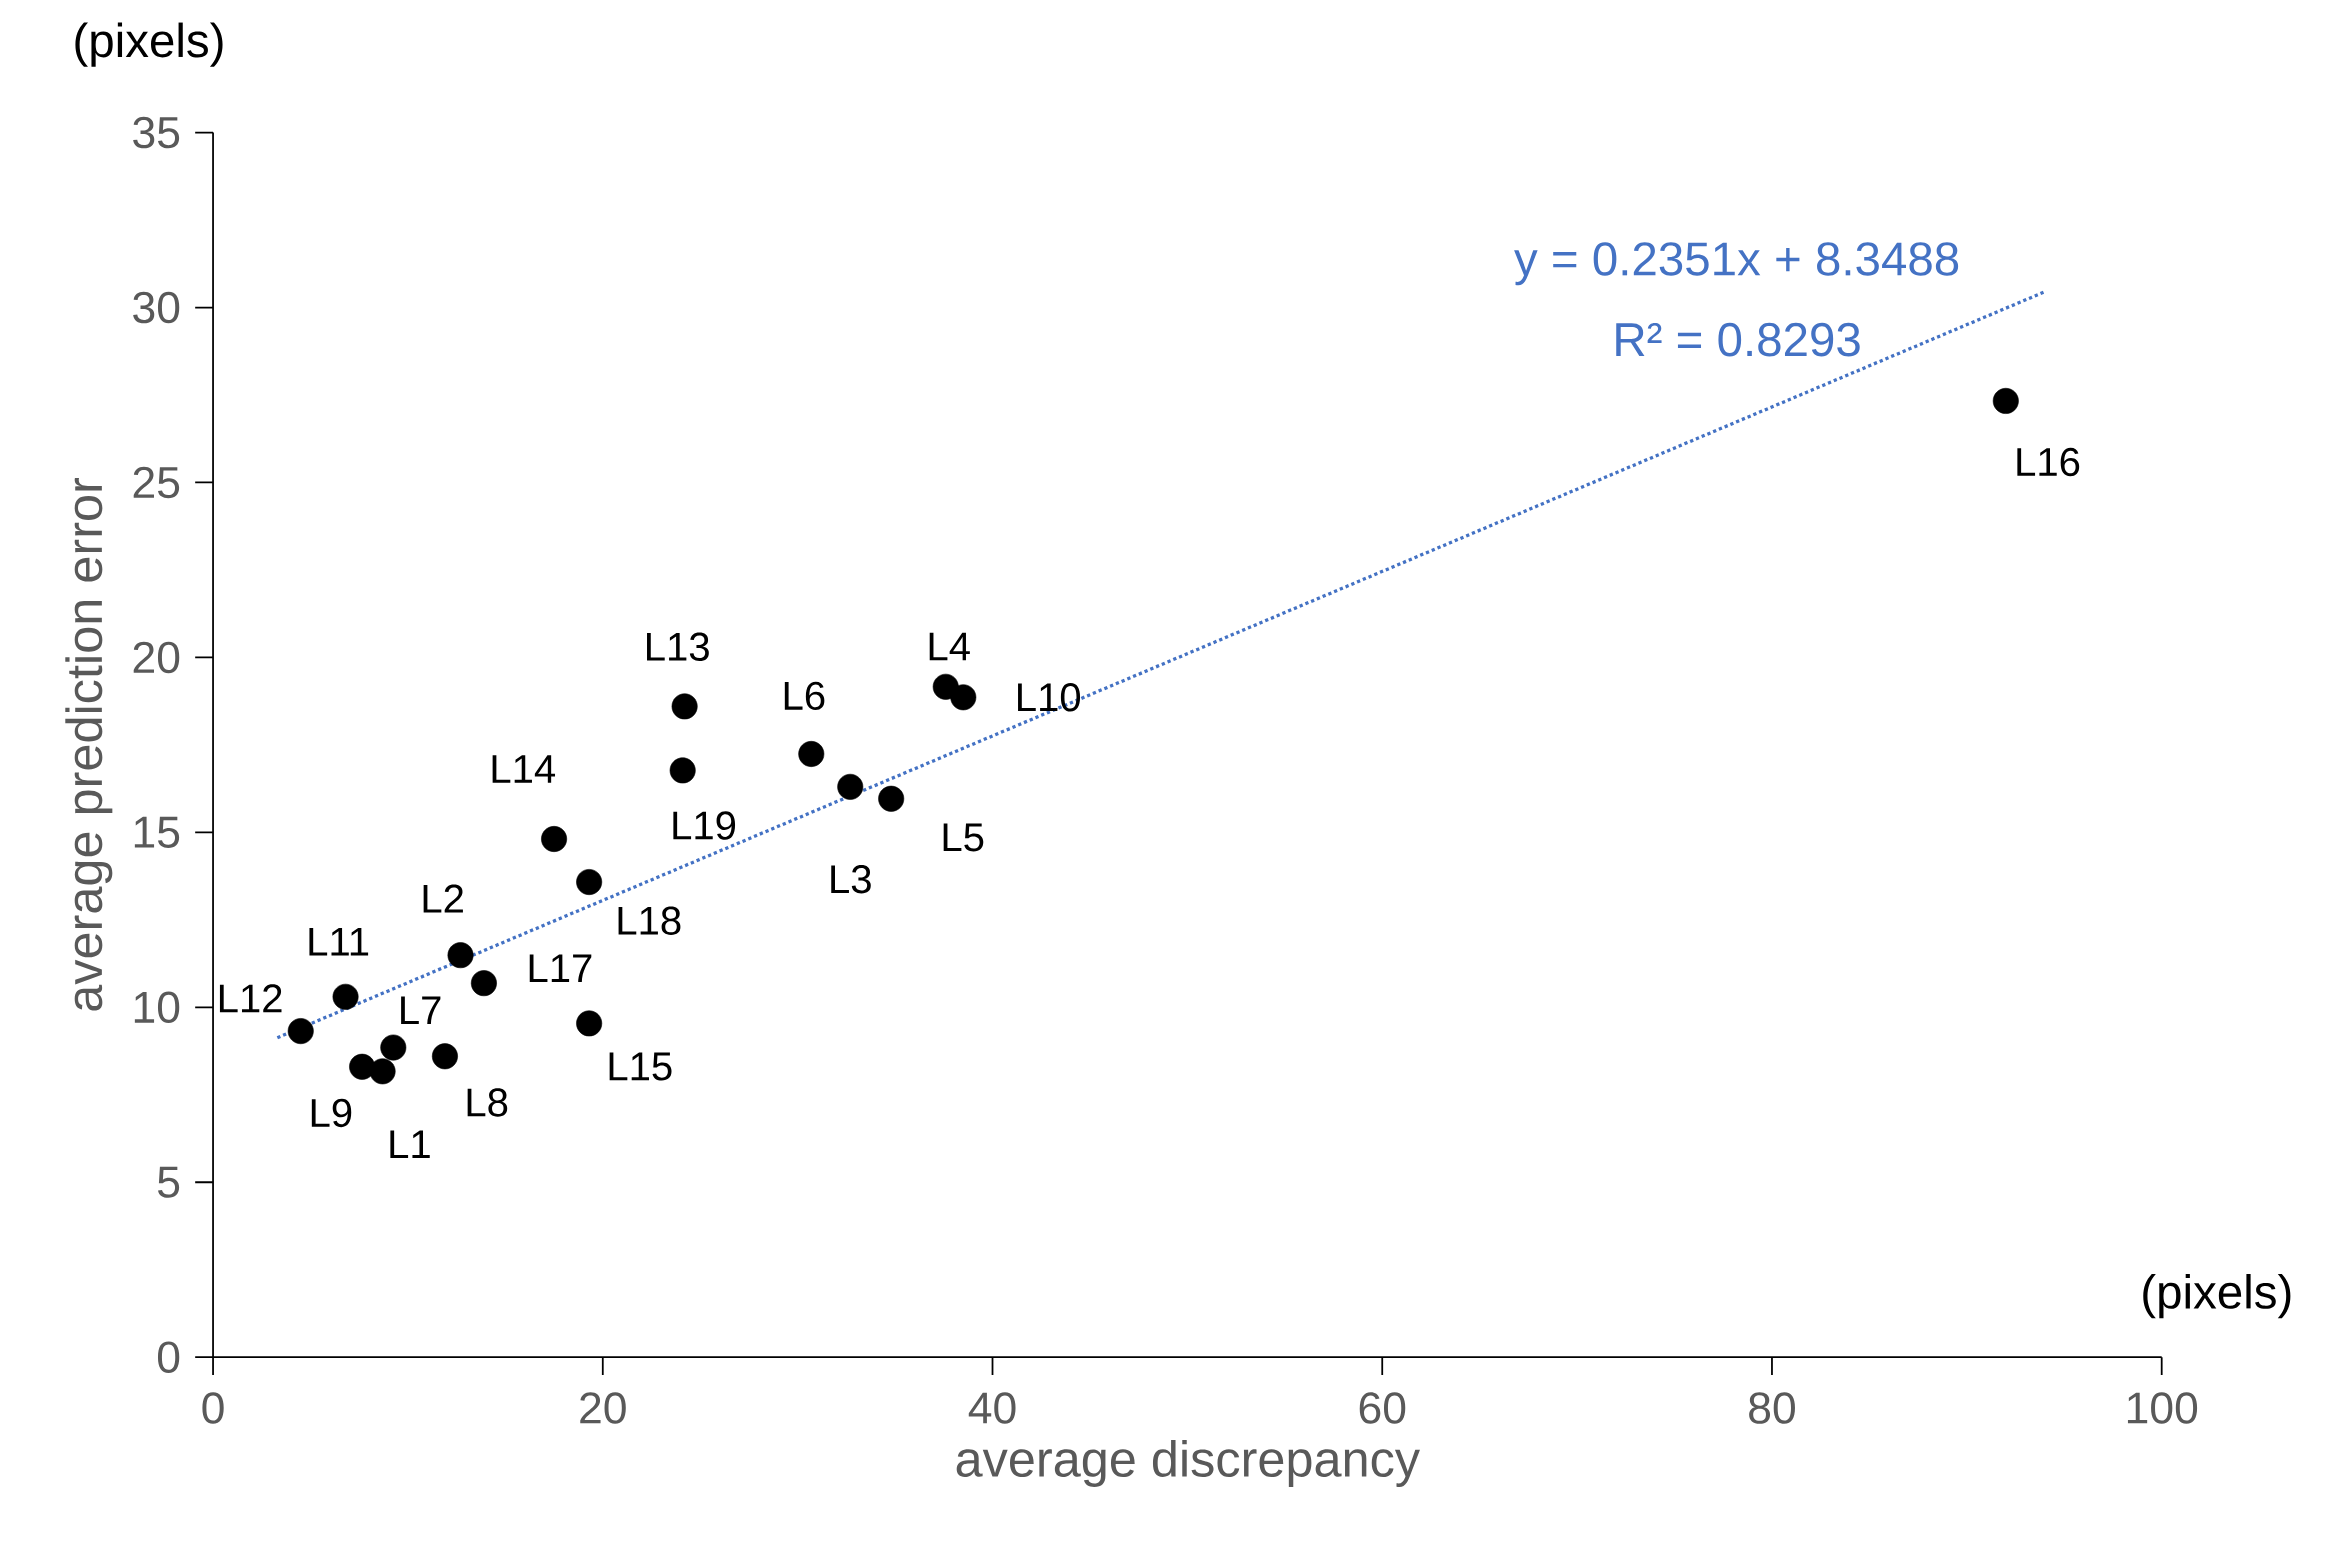 Image resolution: width=2336 pixels, height=1558 pixels. I want to click on annotation: L13, so click(678, 646).